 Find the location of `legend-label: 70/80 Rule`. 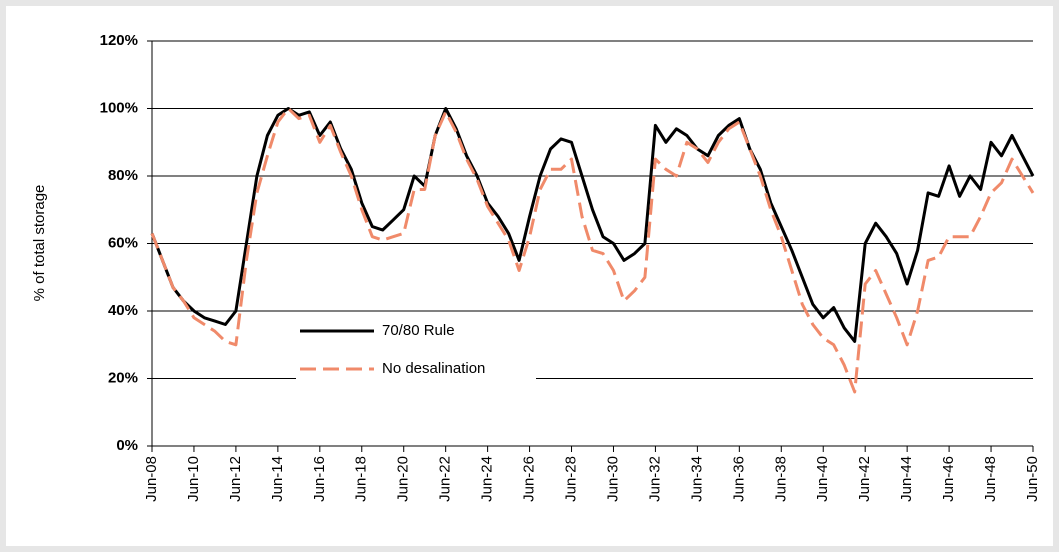

legend-label: 70/80 Rule is located at coordinates (418, 330).